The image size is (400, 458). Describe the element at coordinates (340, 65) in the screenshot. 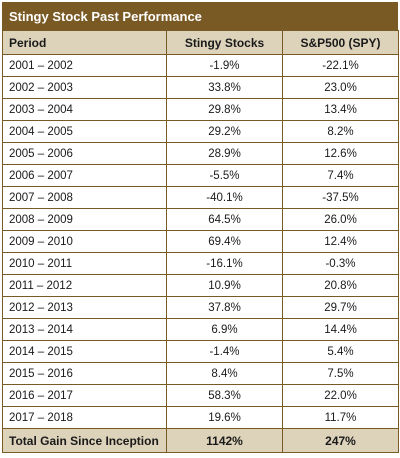

I see `cell-sp500: -22.1%` at that location.